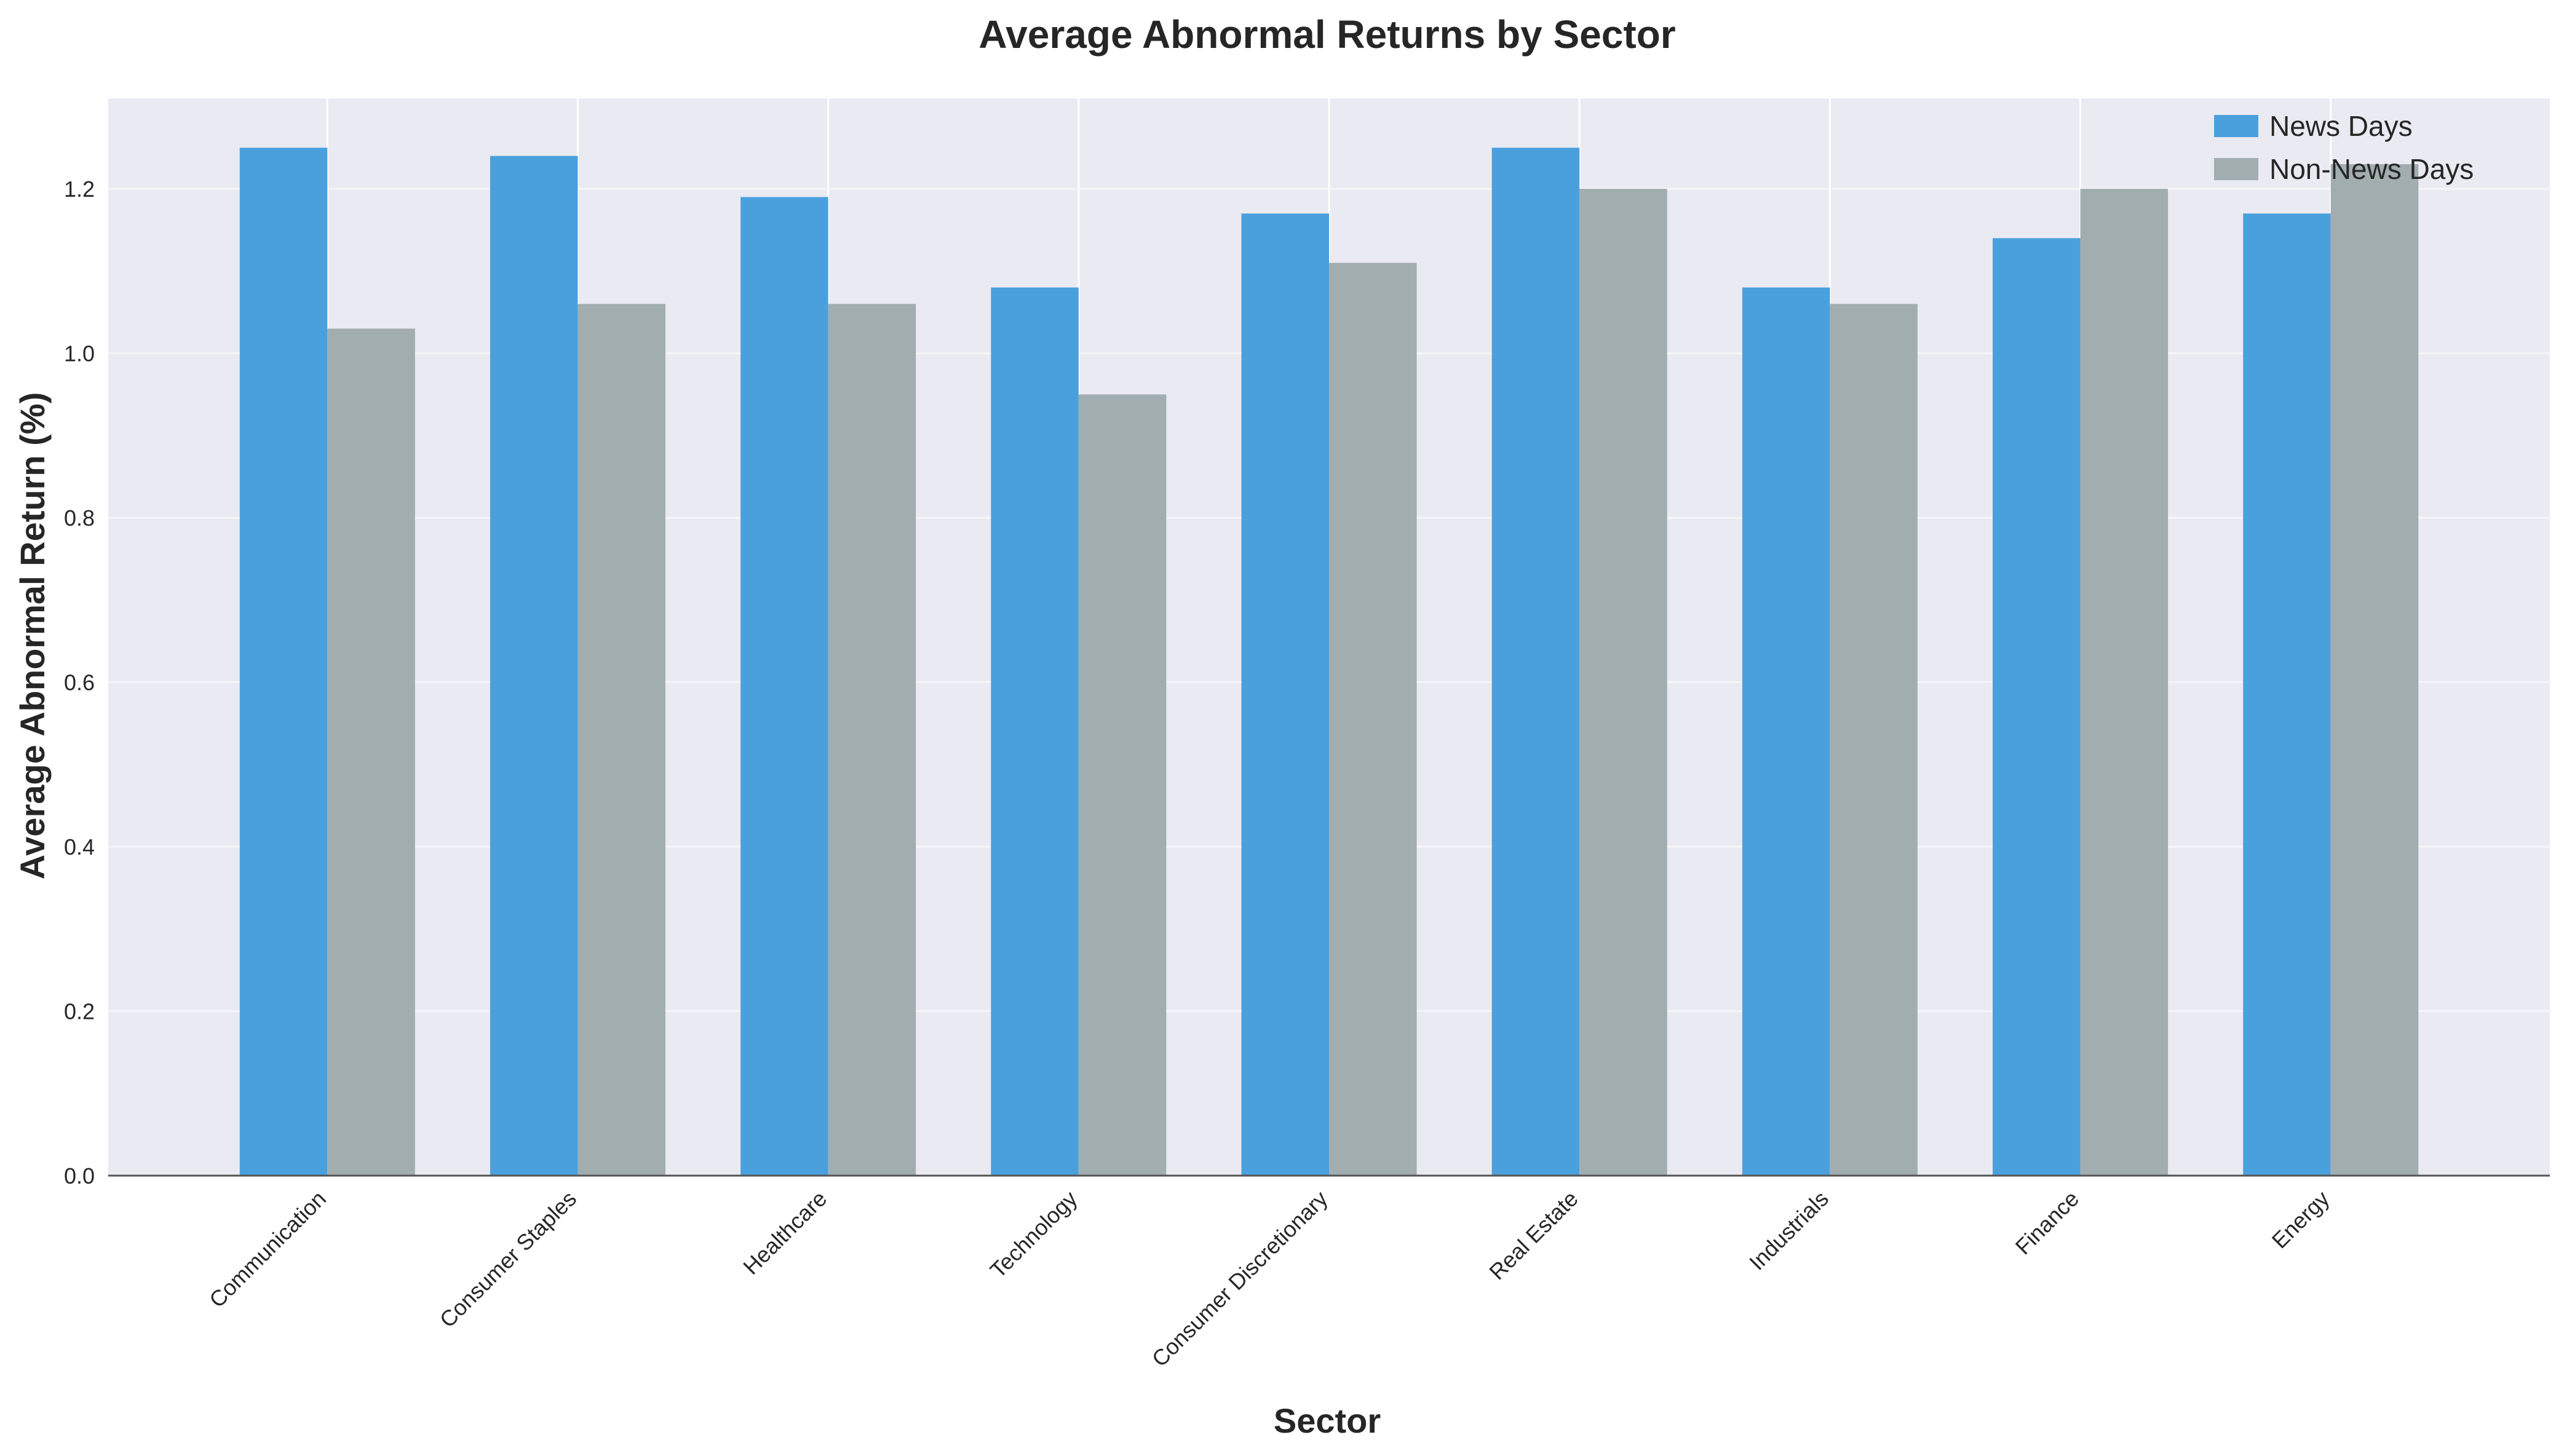  Describe the element at coordinates (267, 1250) in the screenshot. I see `x-tick-label: Communication` at that location.